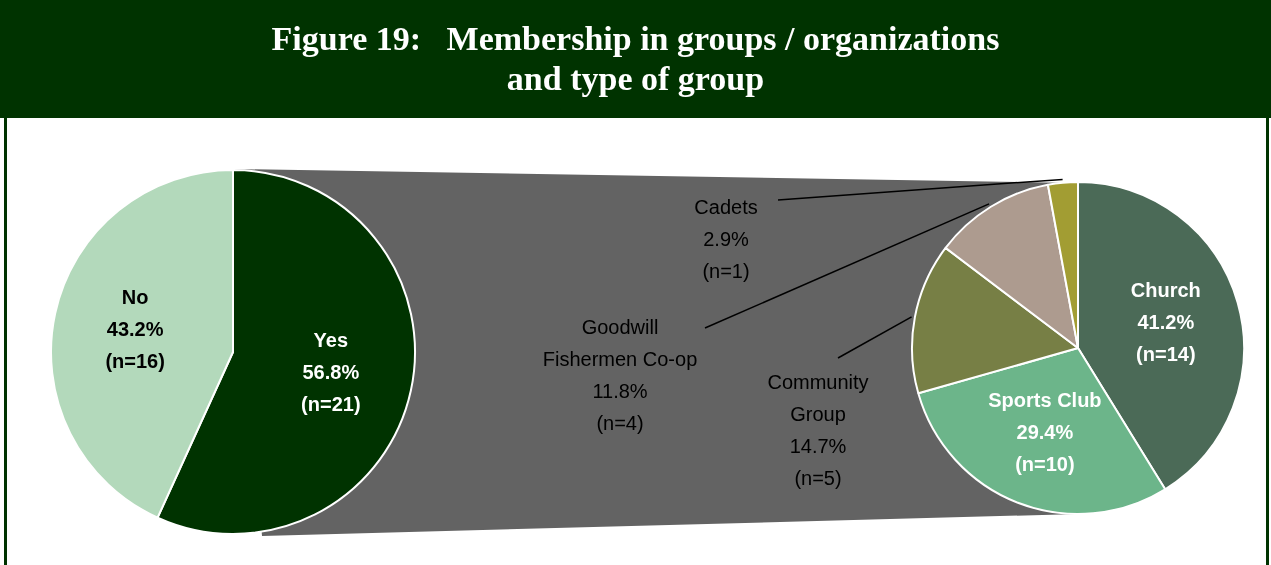 The height and width of the screenshot is (565, 1271). Describe the element at coordinates (331, 339) in the screenshot. I see `slice-label: Yes` at that location.